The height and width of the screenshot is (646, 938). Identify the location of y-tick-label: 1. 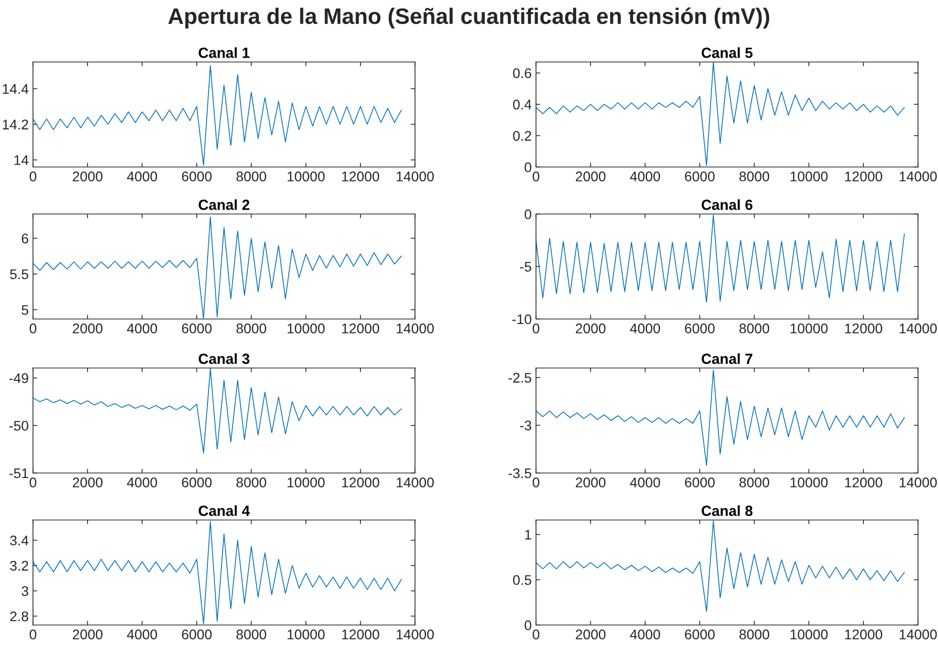
(528, 535).